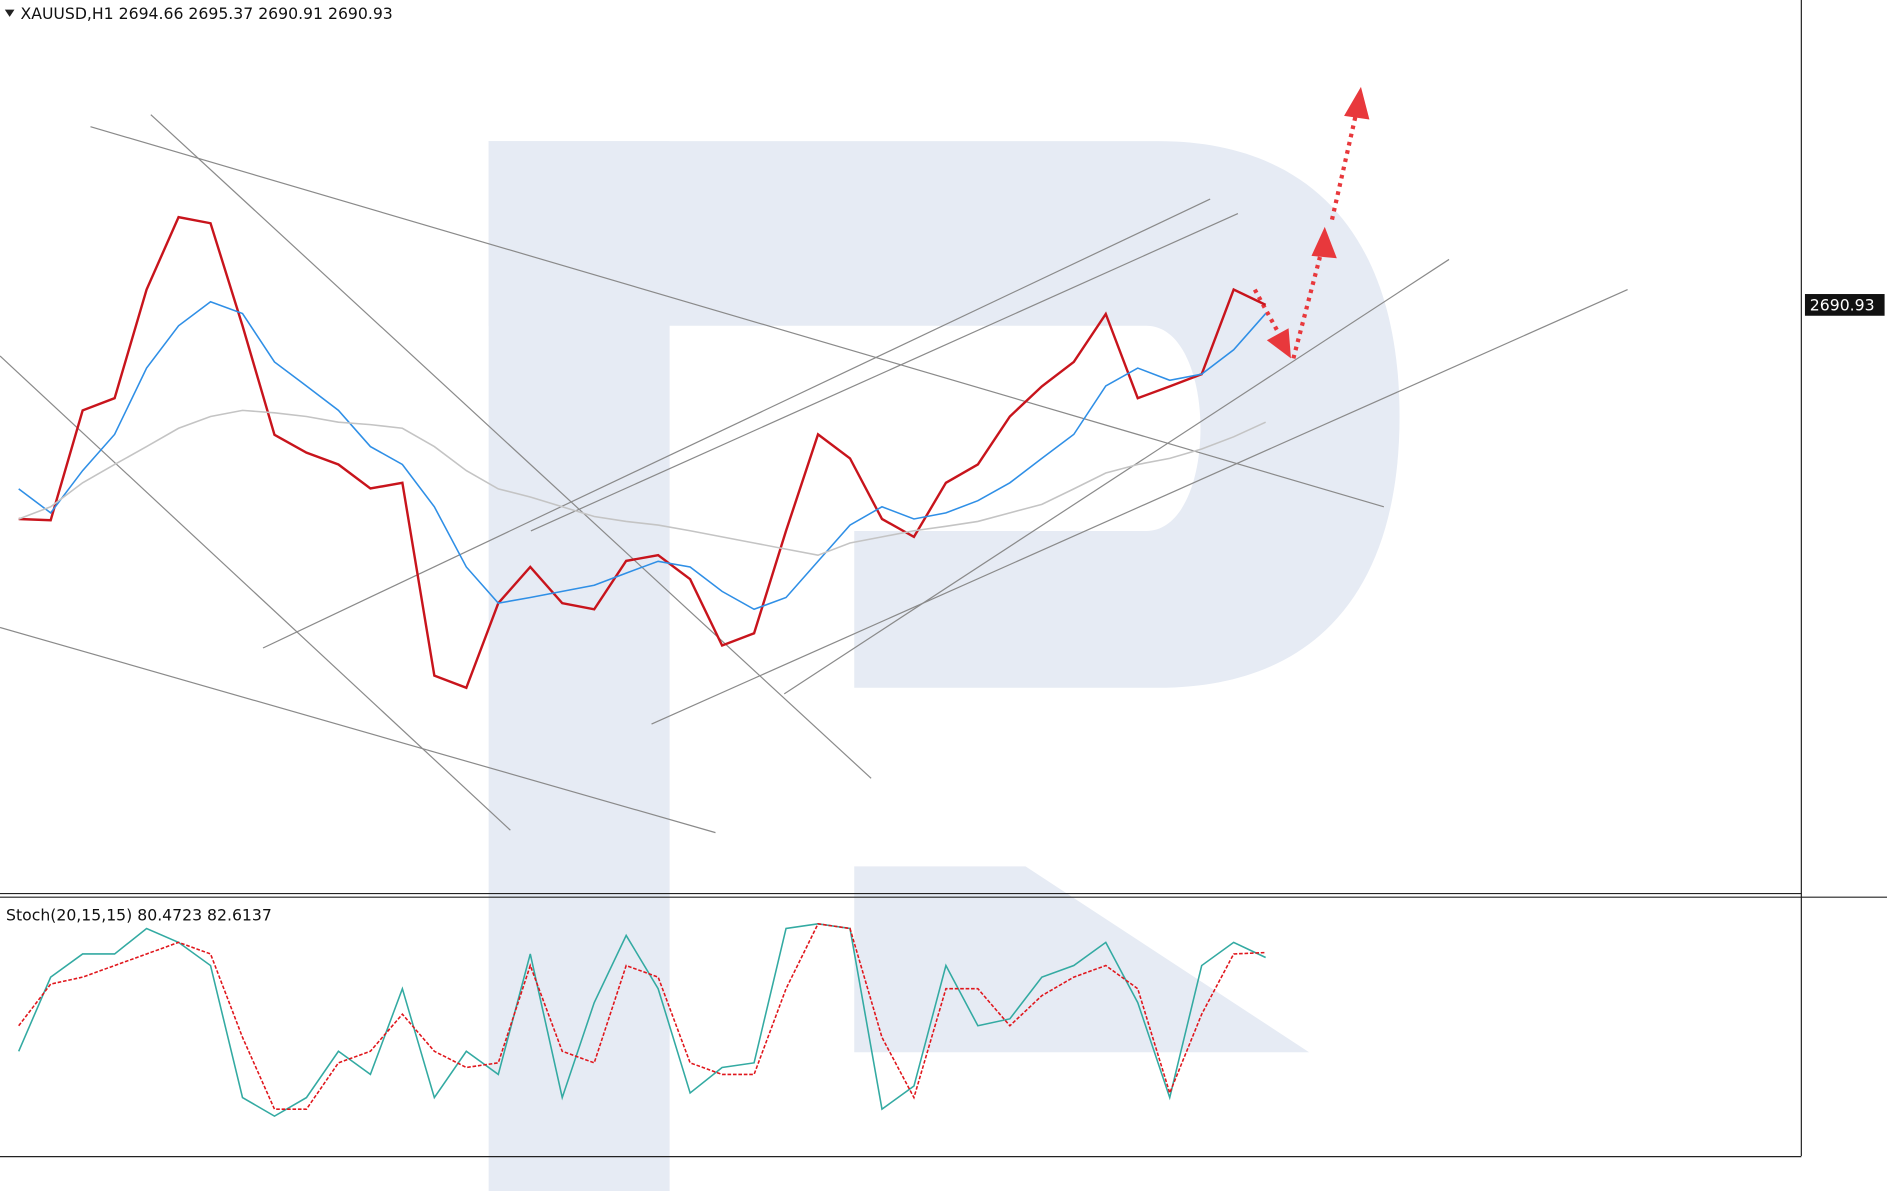 Image resolution: width=1887 pixels, height=1191 pixels. I want to click on current-price-label: 2690.93, so click(1842, 305).